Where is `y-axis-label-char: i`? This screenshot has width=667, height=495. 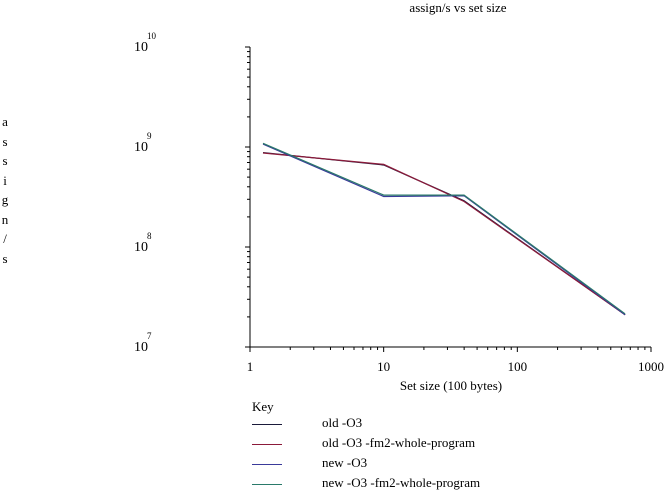
y-axis-label-char: i is located at coordinates (5, 180).